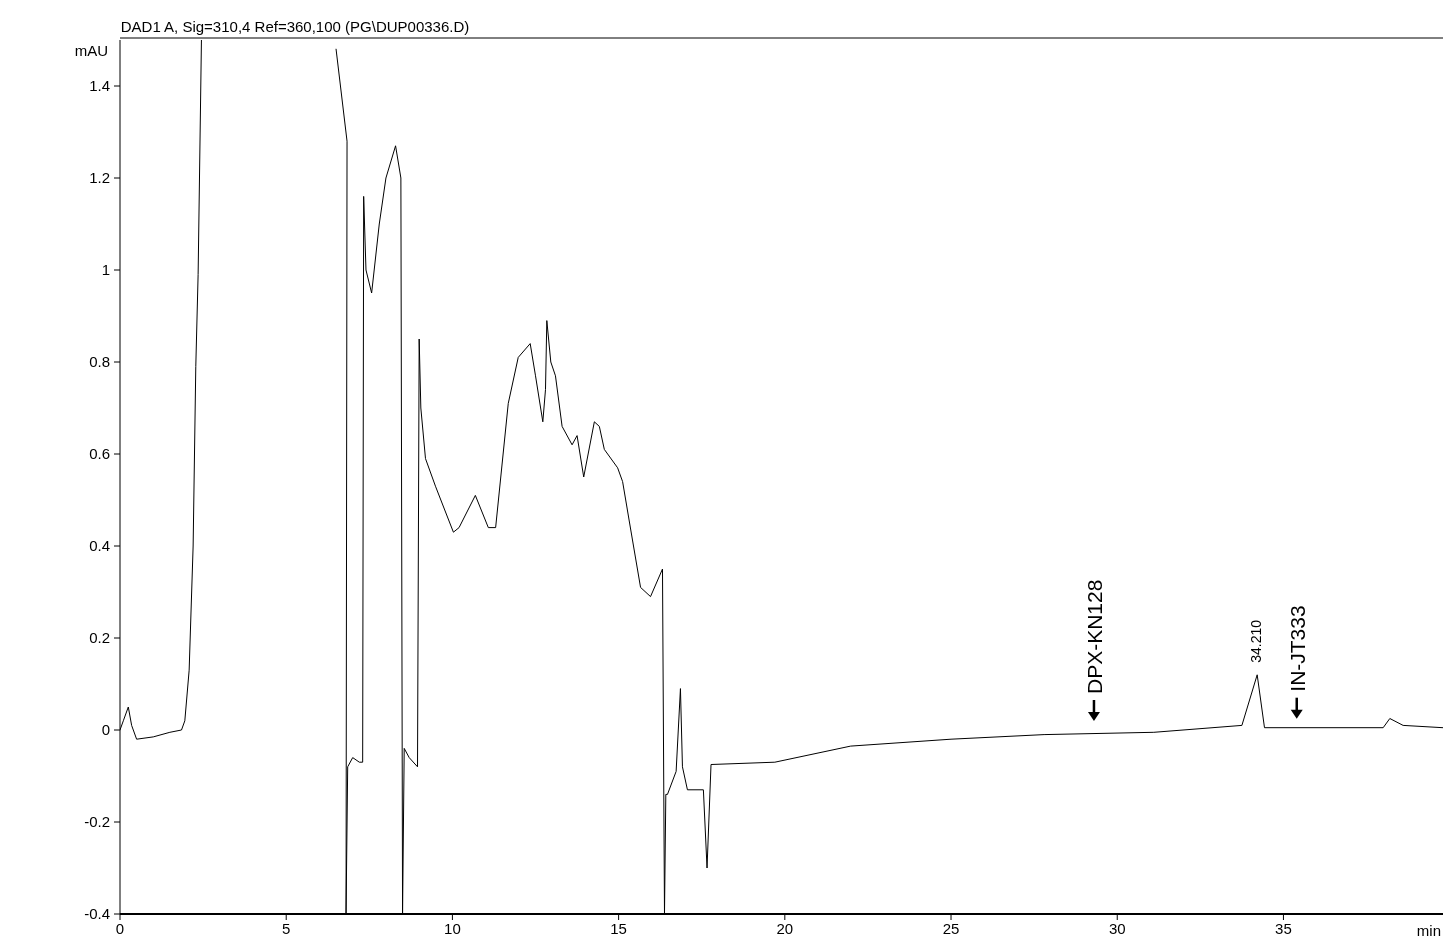 Image resolution: width=1451 pixels, height=944 pixels. Describe the element at coordinates (99, 546) in the screenshot. I see `y-tick-label: 0.4` at that location.